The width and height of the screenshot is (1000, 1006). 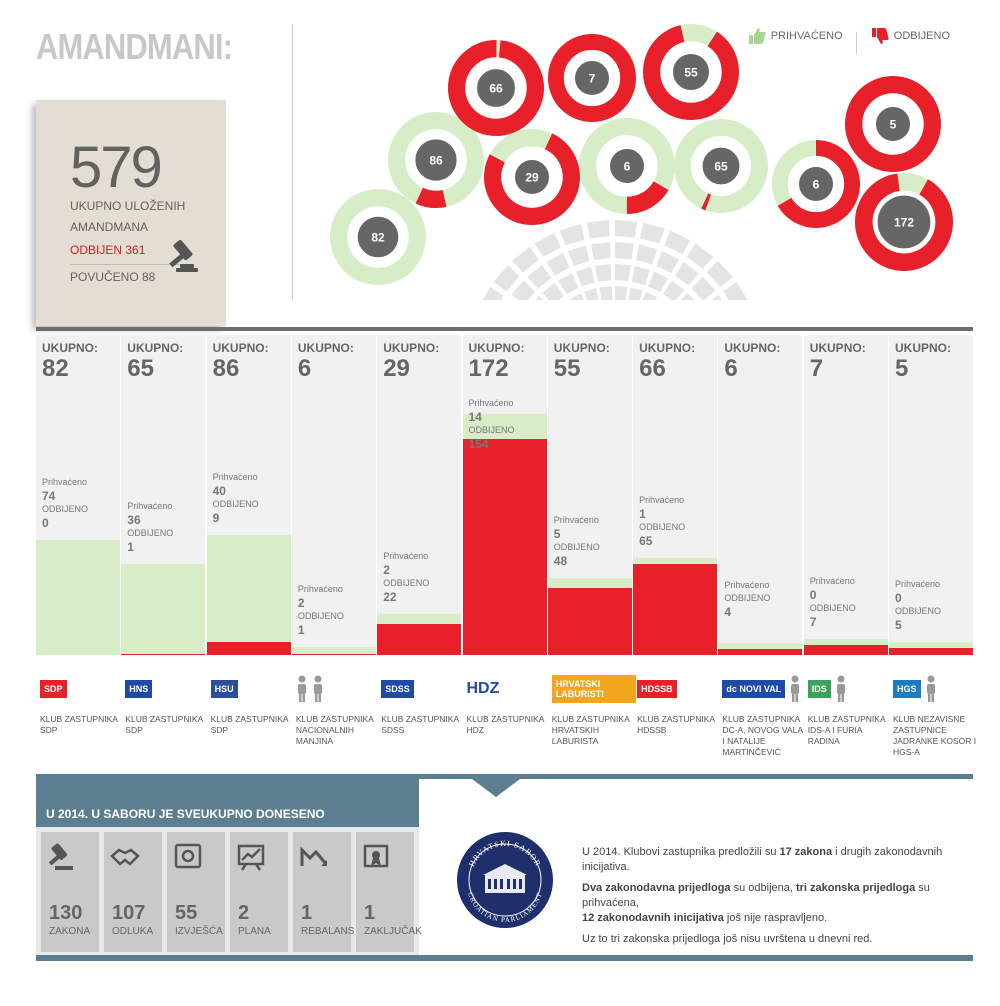 I want to click on stat-number: 2, so click(x=244, y=913).